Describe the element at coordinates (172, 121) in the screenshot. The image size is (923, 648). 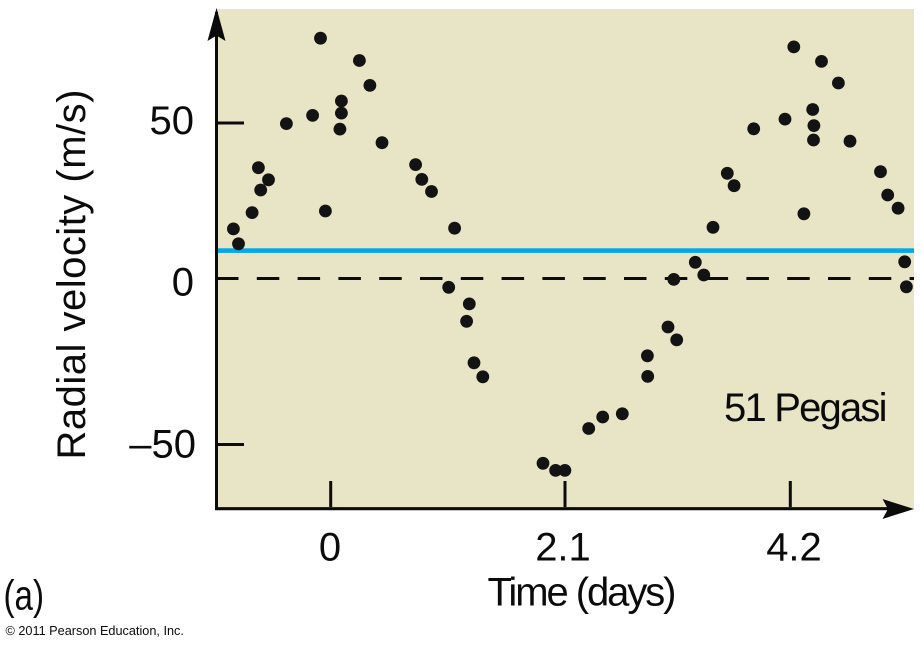
I see `svg-text: 50` at that location.